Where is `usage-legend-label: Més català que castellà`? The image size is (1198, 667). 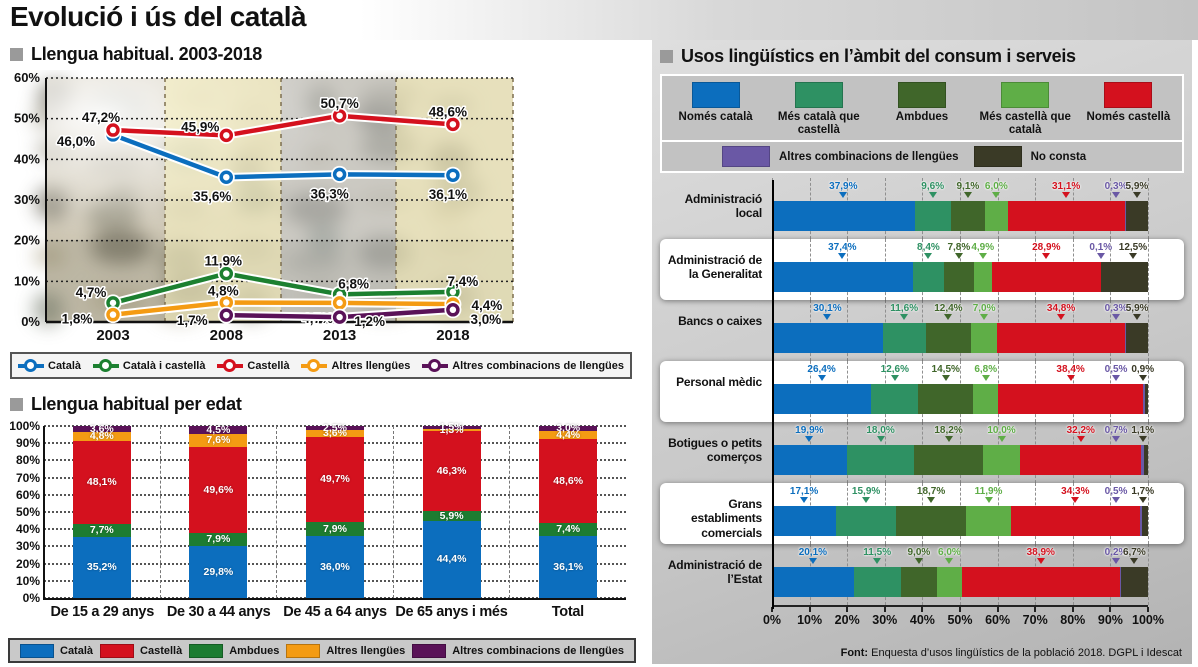
usage-legend-label: Més català que castellà is located at coordinates (818, 123).